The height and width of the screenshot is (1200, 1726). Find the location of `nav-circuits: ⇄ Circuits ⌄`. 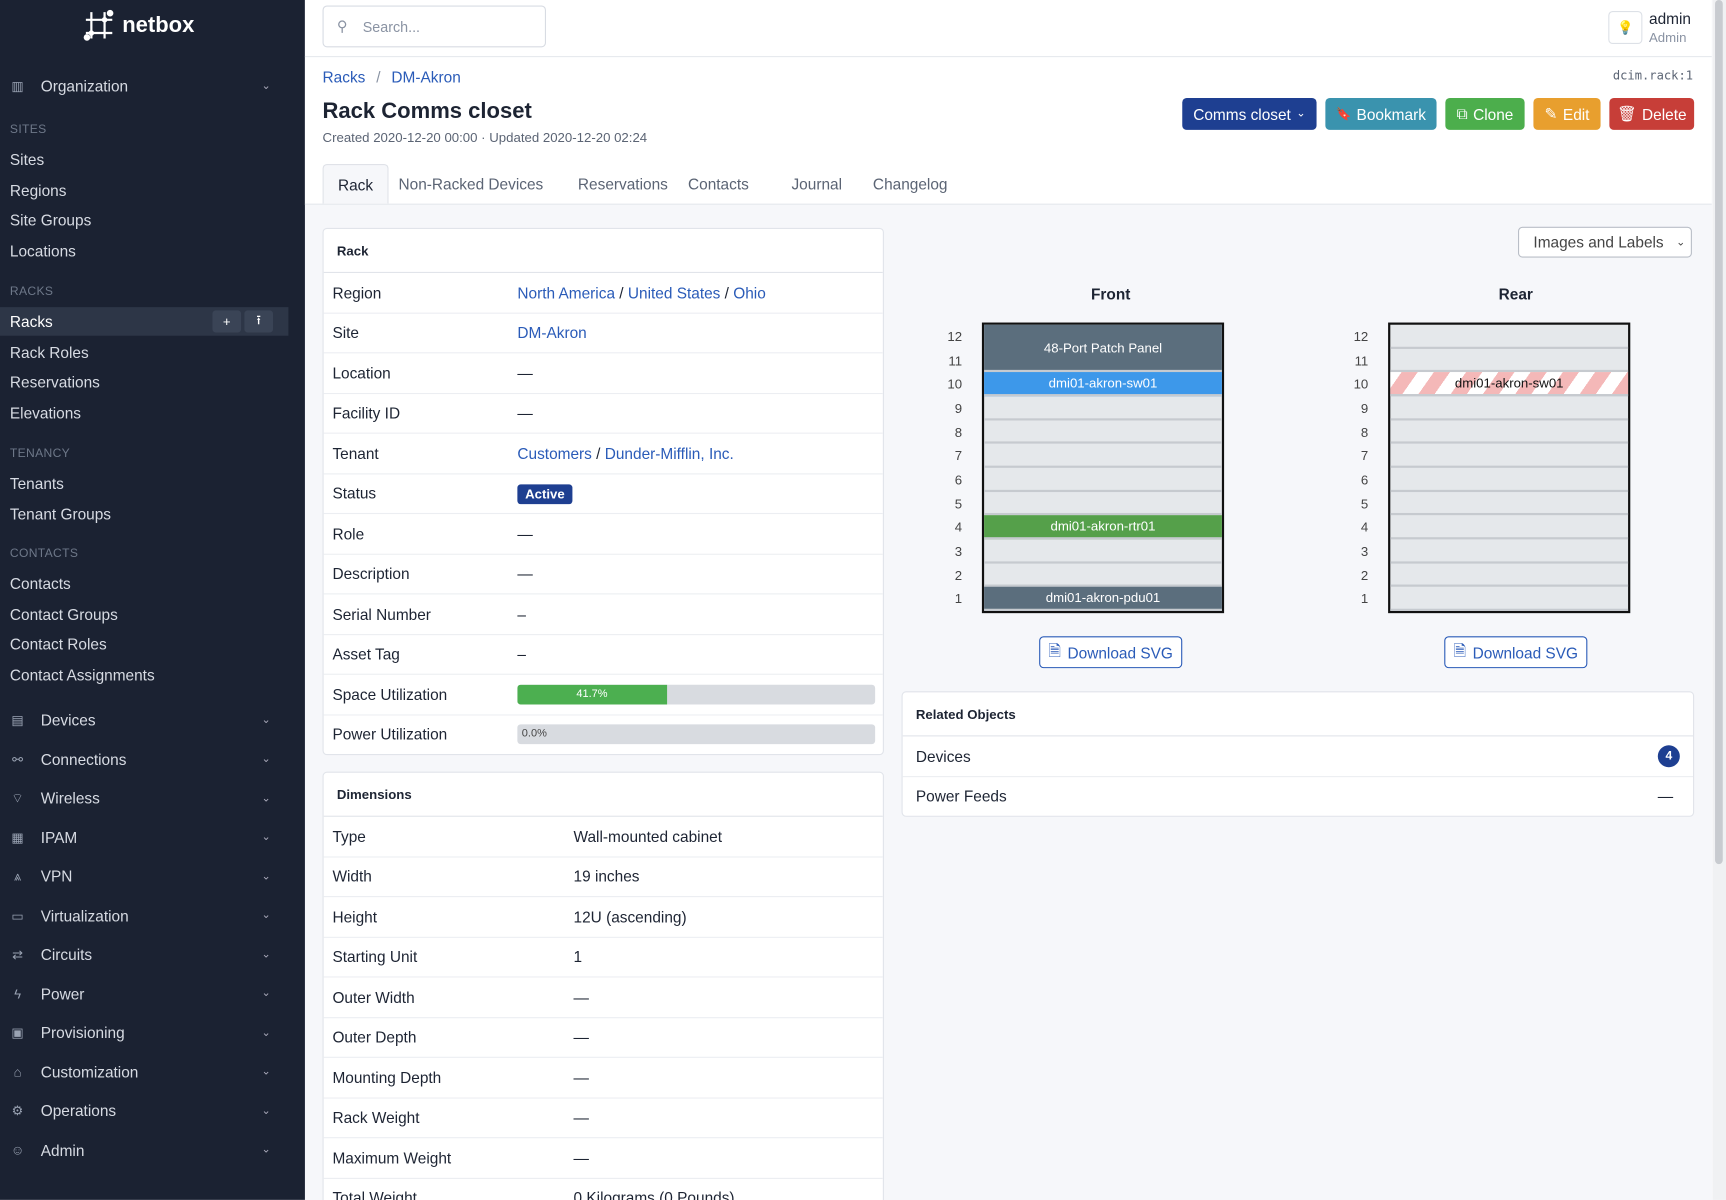

nav-circuits: ⇄ Circuits ⌄ is located at coordinates (145, 954).